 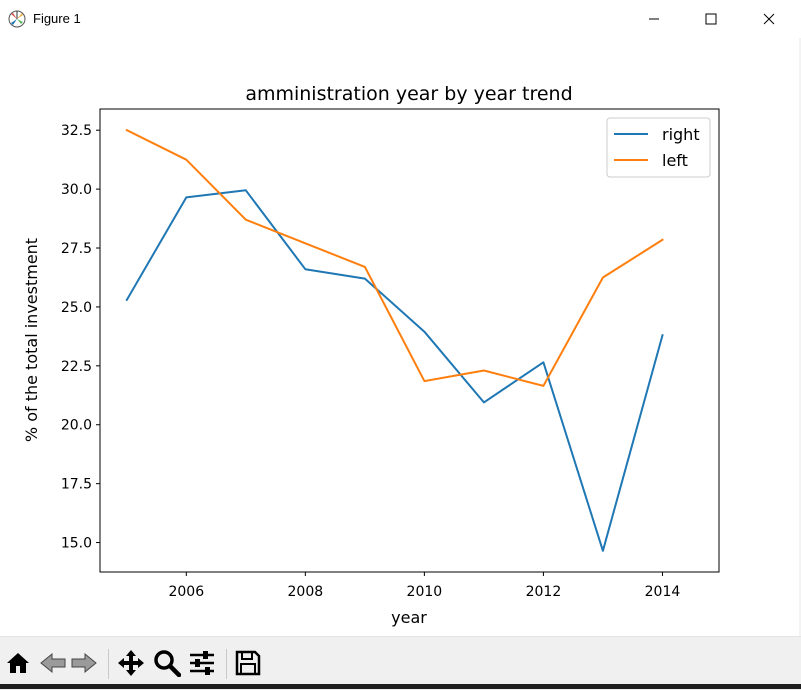 I want to click on title-bar: Figure 1, so click(x=400, y=19).